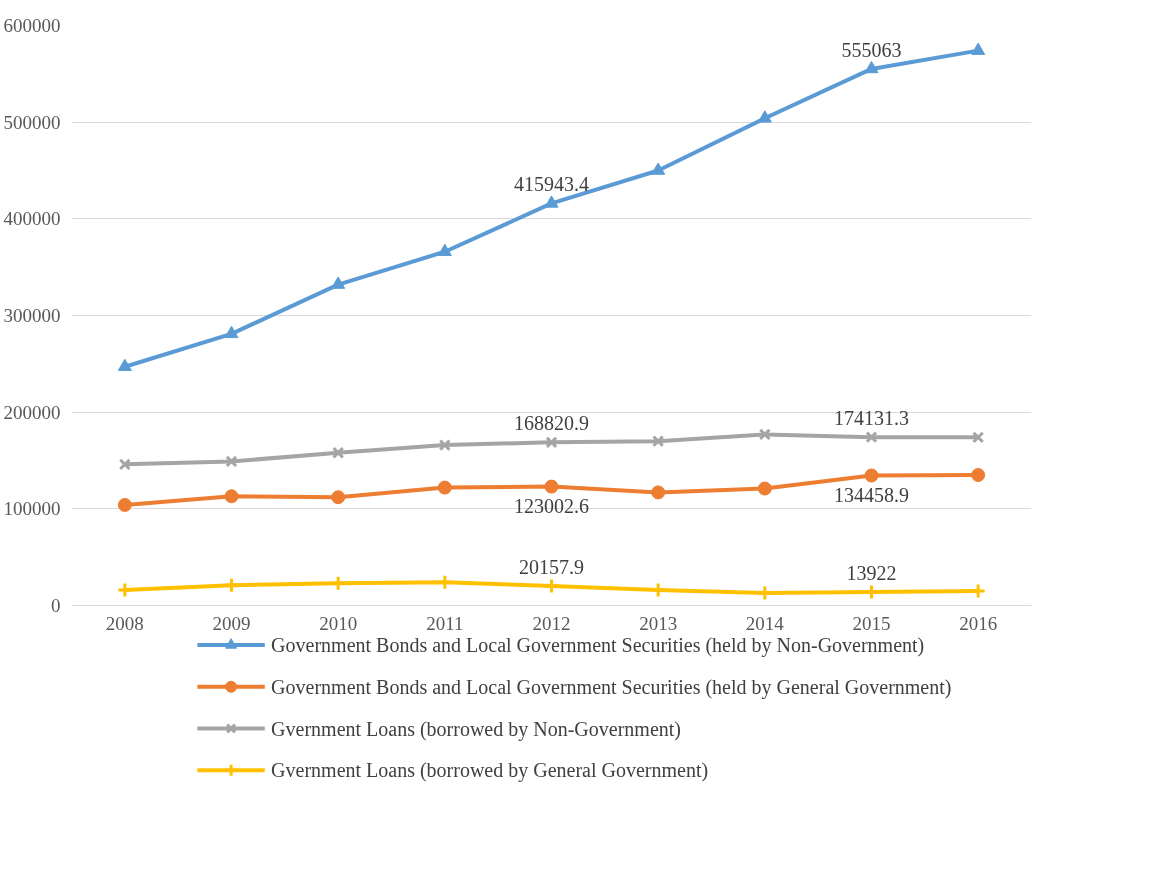 This screenshot has height=876, width=1152. Describe the element at coordinates (32, 122) in the screenshot. I see `y-tick-label: 500000` at that location.